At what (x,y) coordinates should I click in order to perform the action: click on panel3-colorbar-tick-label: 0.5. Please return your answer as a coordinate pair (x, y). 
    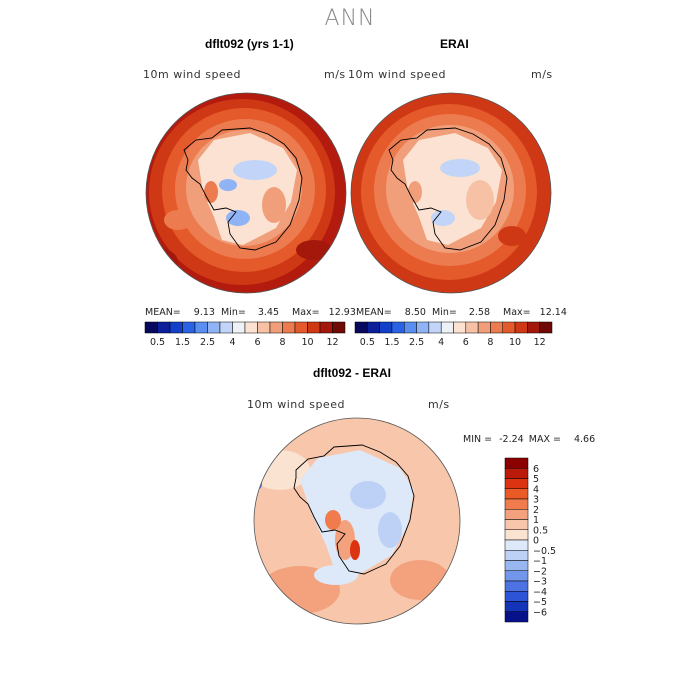
    Looking at the image, I should click on (540, 530).